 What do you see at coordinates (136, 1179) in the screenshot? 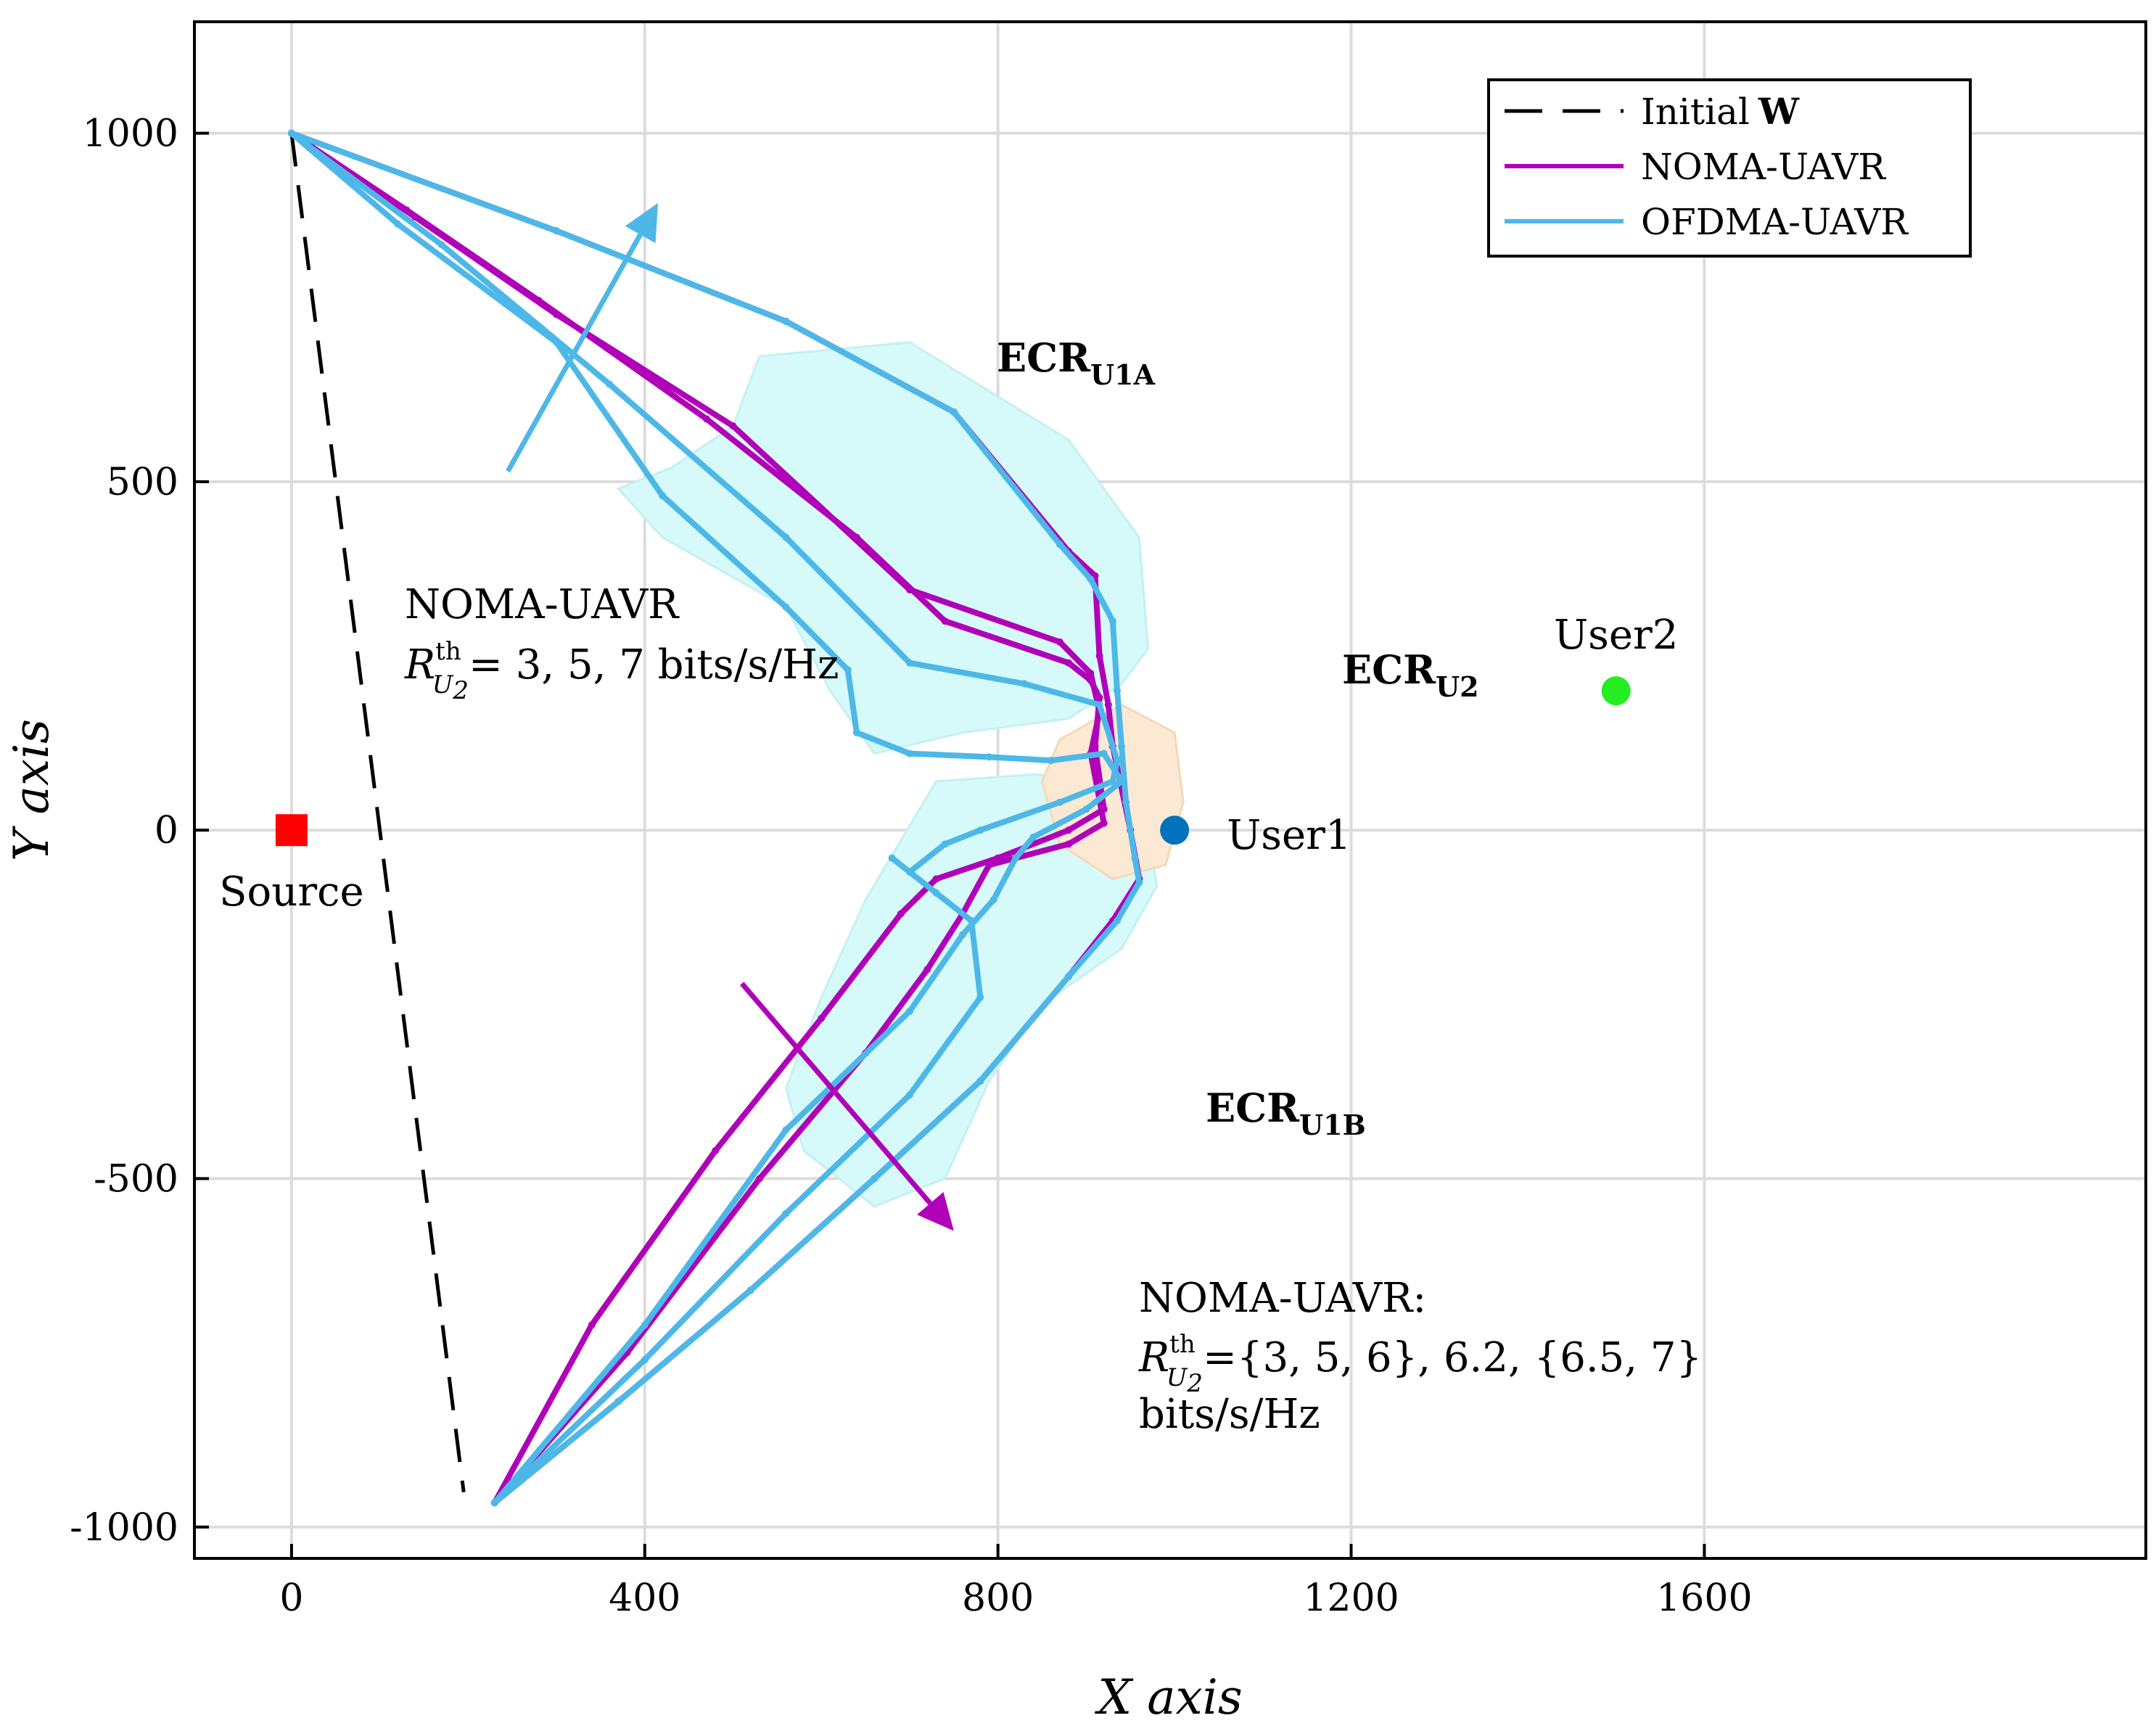
I see `y-tick-label: -500` at bounding box center [136, 1179].